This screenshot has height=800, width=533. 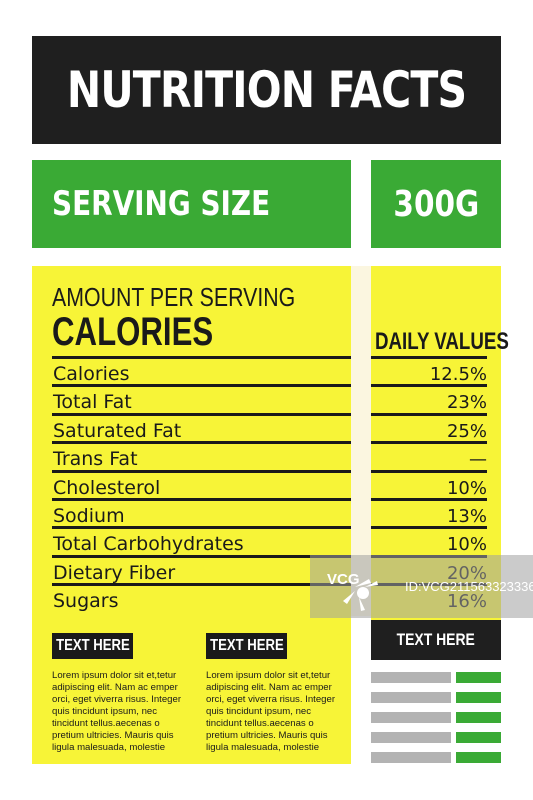 What do you see at coordinates (361, 441) in the screenshot?
I see `panel-divider` at bounding box center [361, 441].